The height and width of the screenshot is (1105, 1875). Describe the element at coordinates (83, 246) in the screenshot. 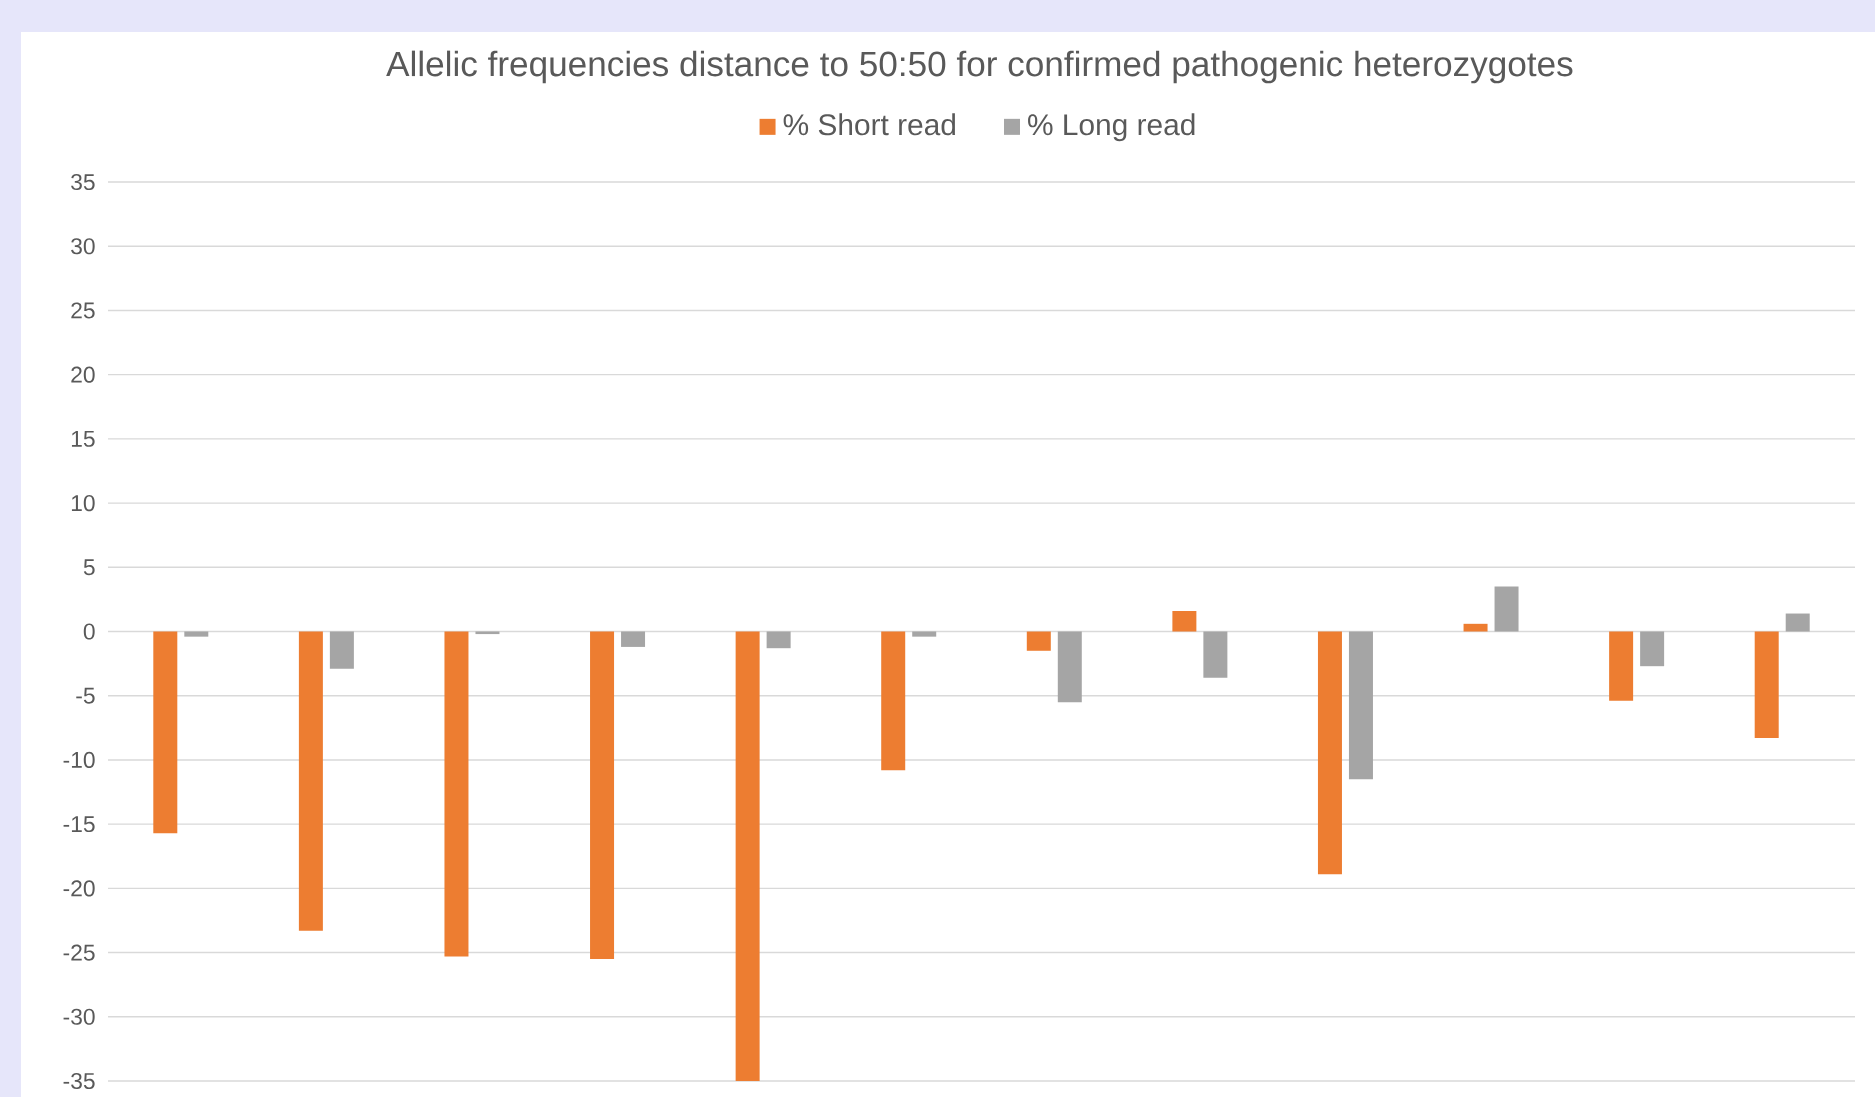

I see `y-tick-label: 30` at that location.